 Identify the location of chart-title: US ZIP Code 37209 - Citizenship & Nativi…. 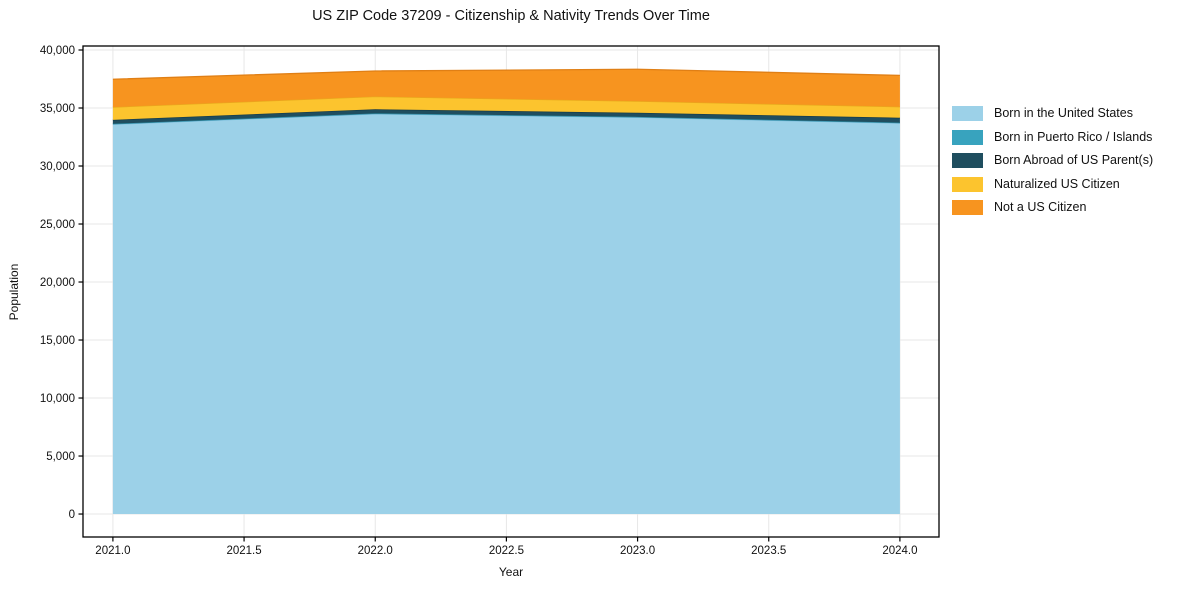
(511, 16).